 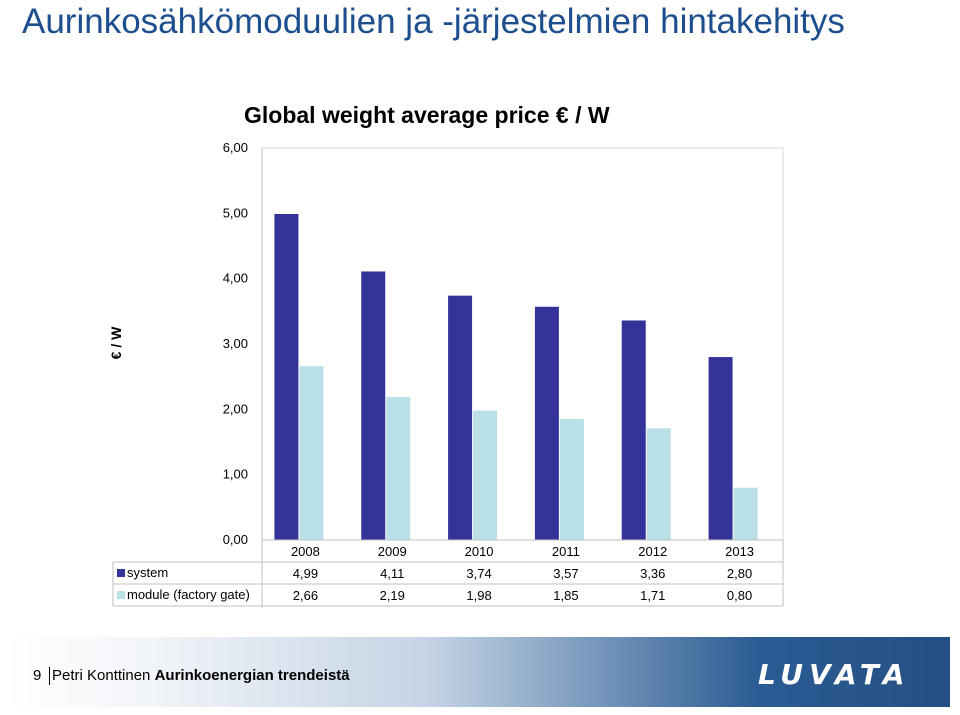 What do you see at coordinates (398, 468) in the screenshot?
I see `bar-module-2009` at bounding box center [398, 468].